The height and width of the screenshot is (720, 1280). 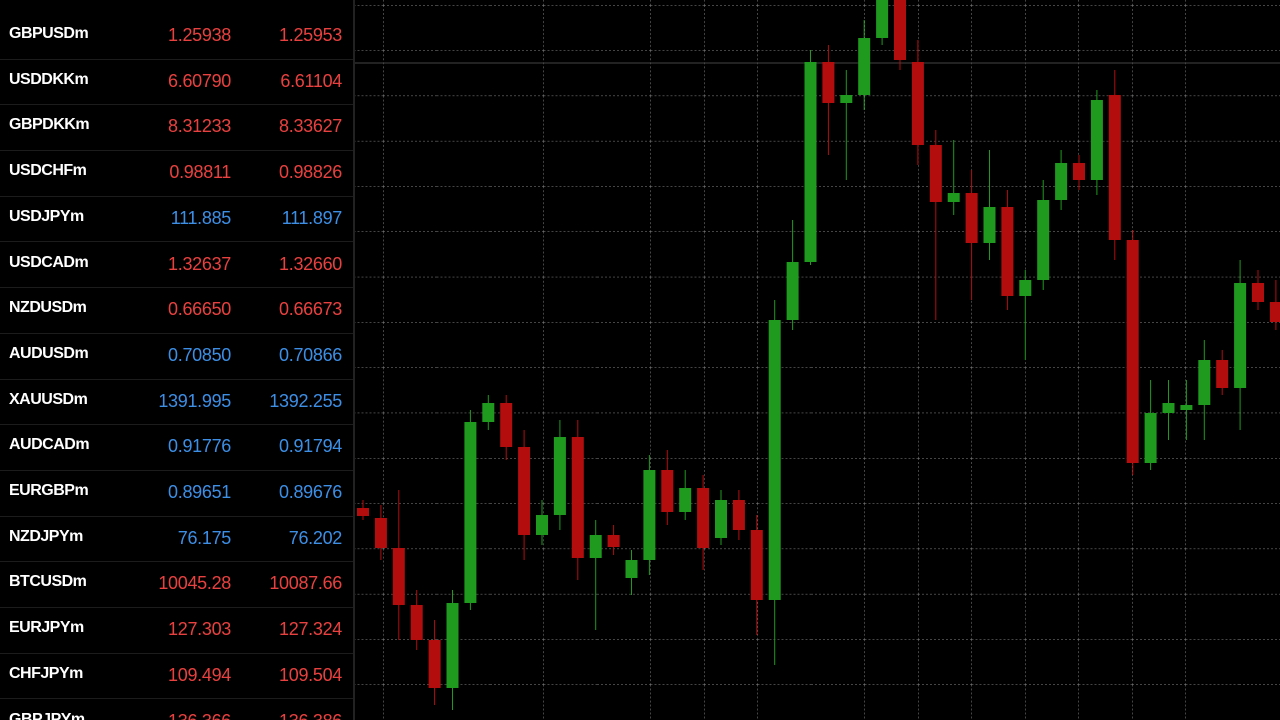 I want to click on ask-price: 0.70866, so click(x=310, y=354).